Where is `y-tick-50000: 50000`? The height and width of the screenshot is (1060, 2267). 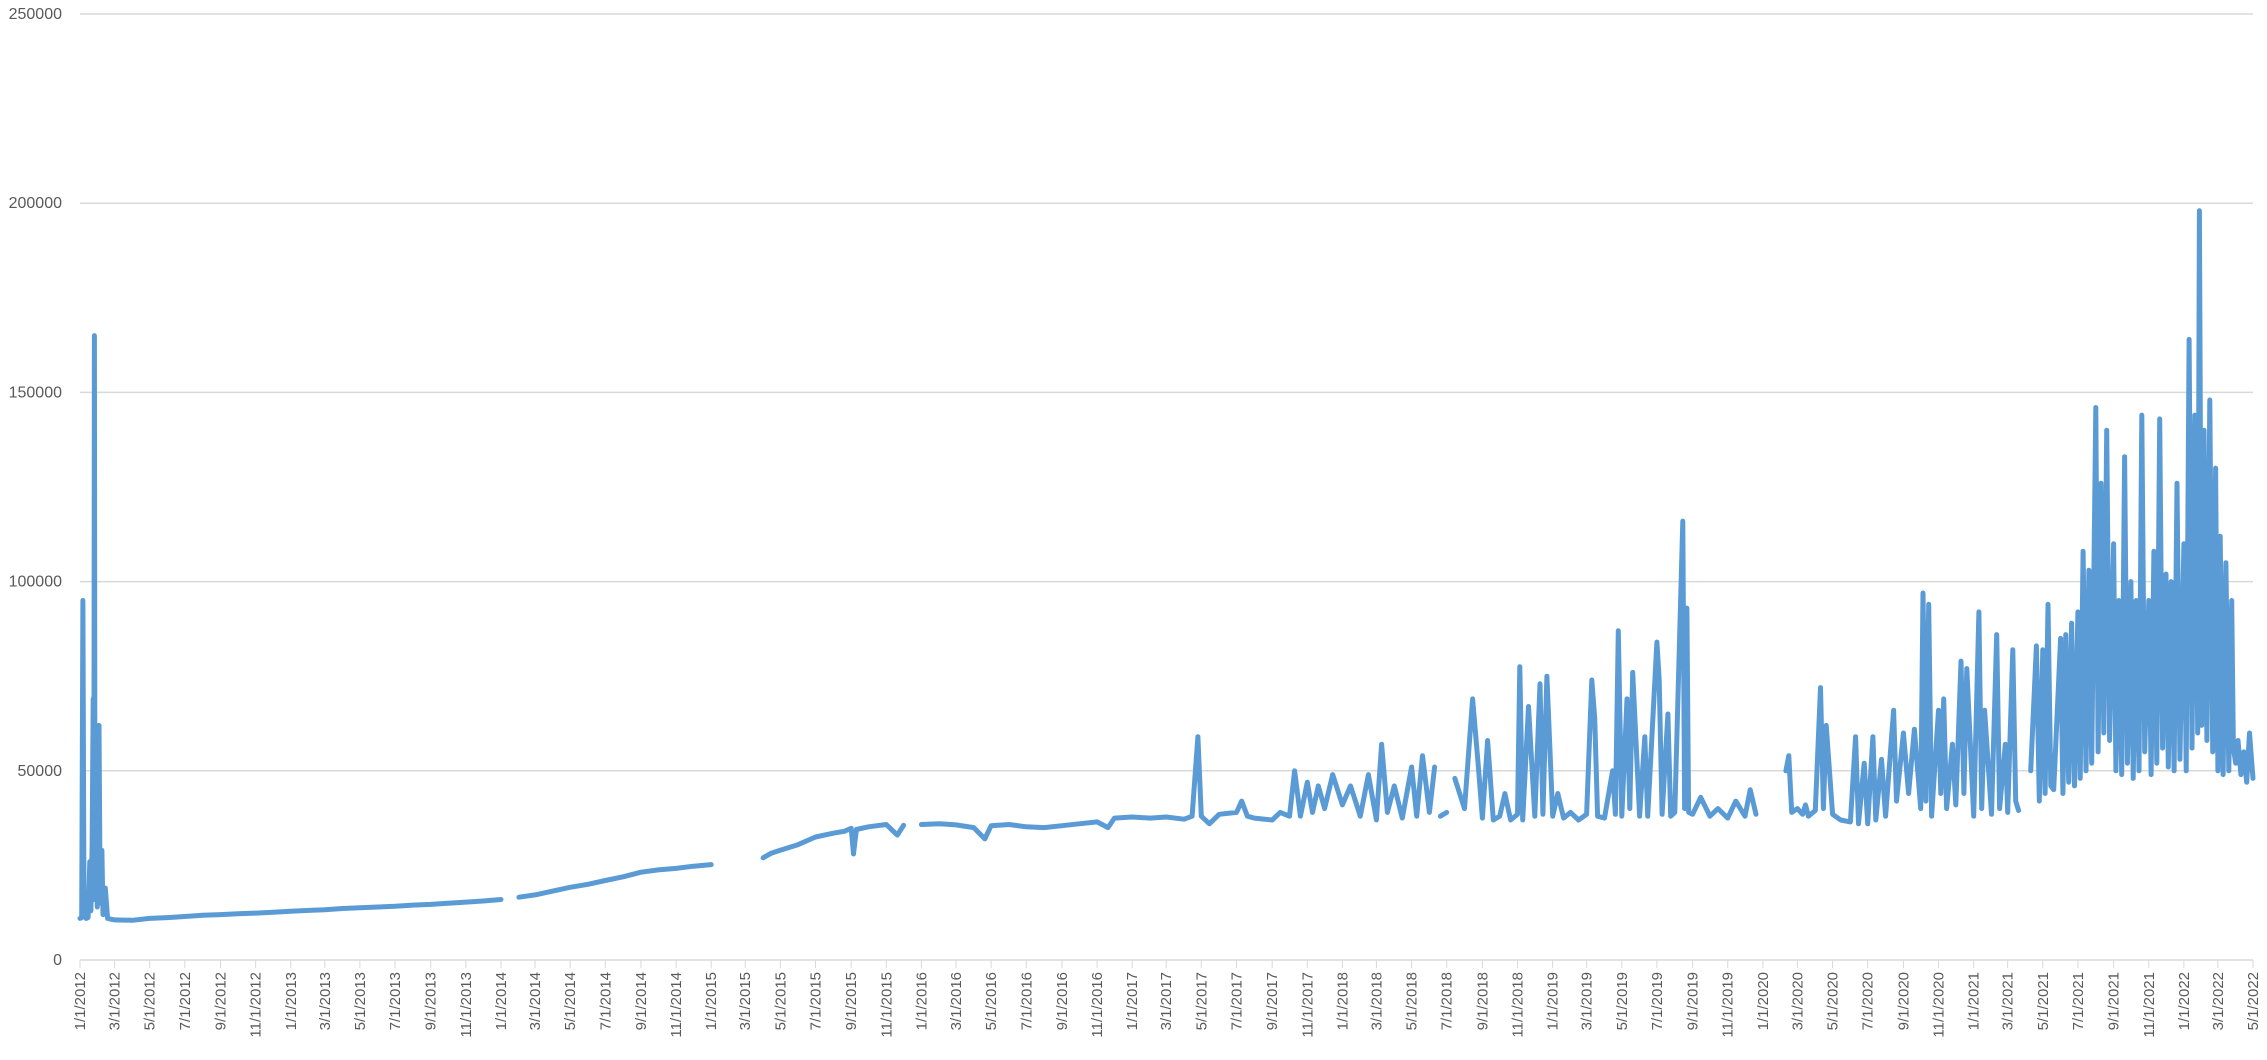 y-tick-50000: 50000 is located at coordinates (40, 771).